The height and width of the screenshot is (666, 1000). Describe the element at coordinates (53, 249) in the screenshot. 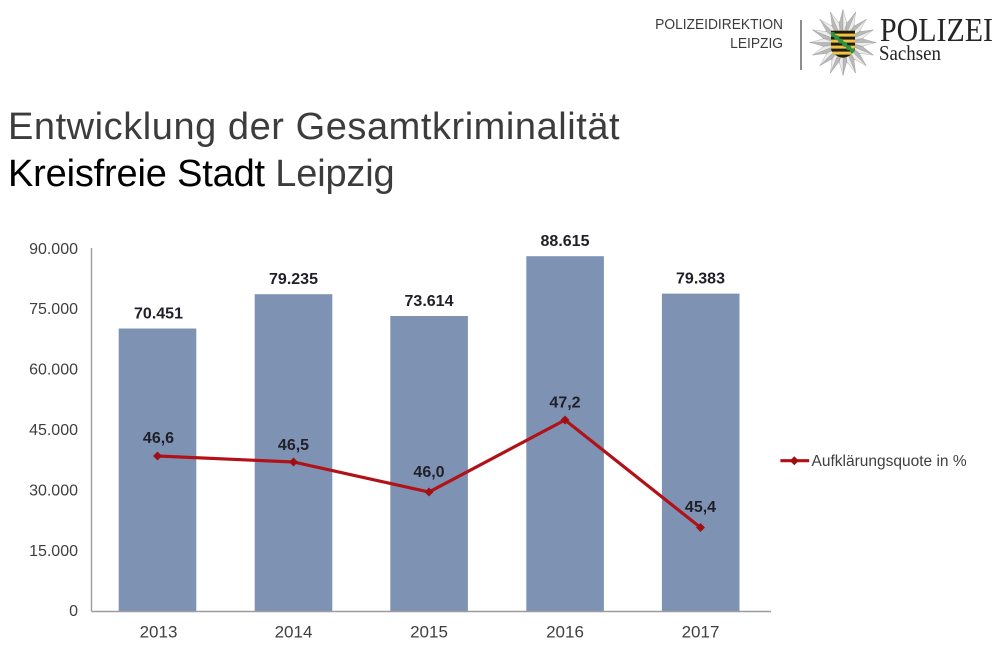

I see `svg-text: 90.000` at that location.